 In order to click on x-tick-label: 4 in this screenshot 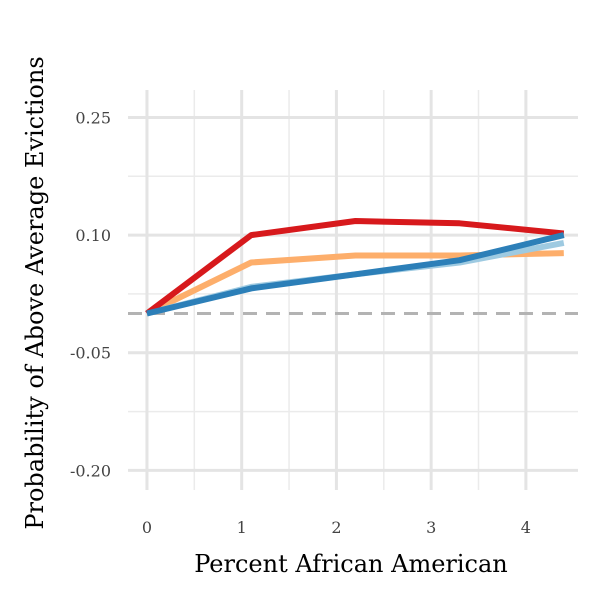, I will do `click(526, 527)`.